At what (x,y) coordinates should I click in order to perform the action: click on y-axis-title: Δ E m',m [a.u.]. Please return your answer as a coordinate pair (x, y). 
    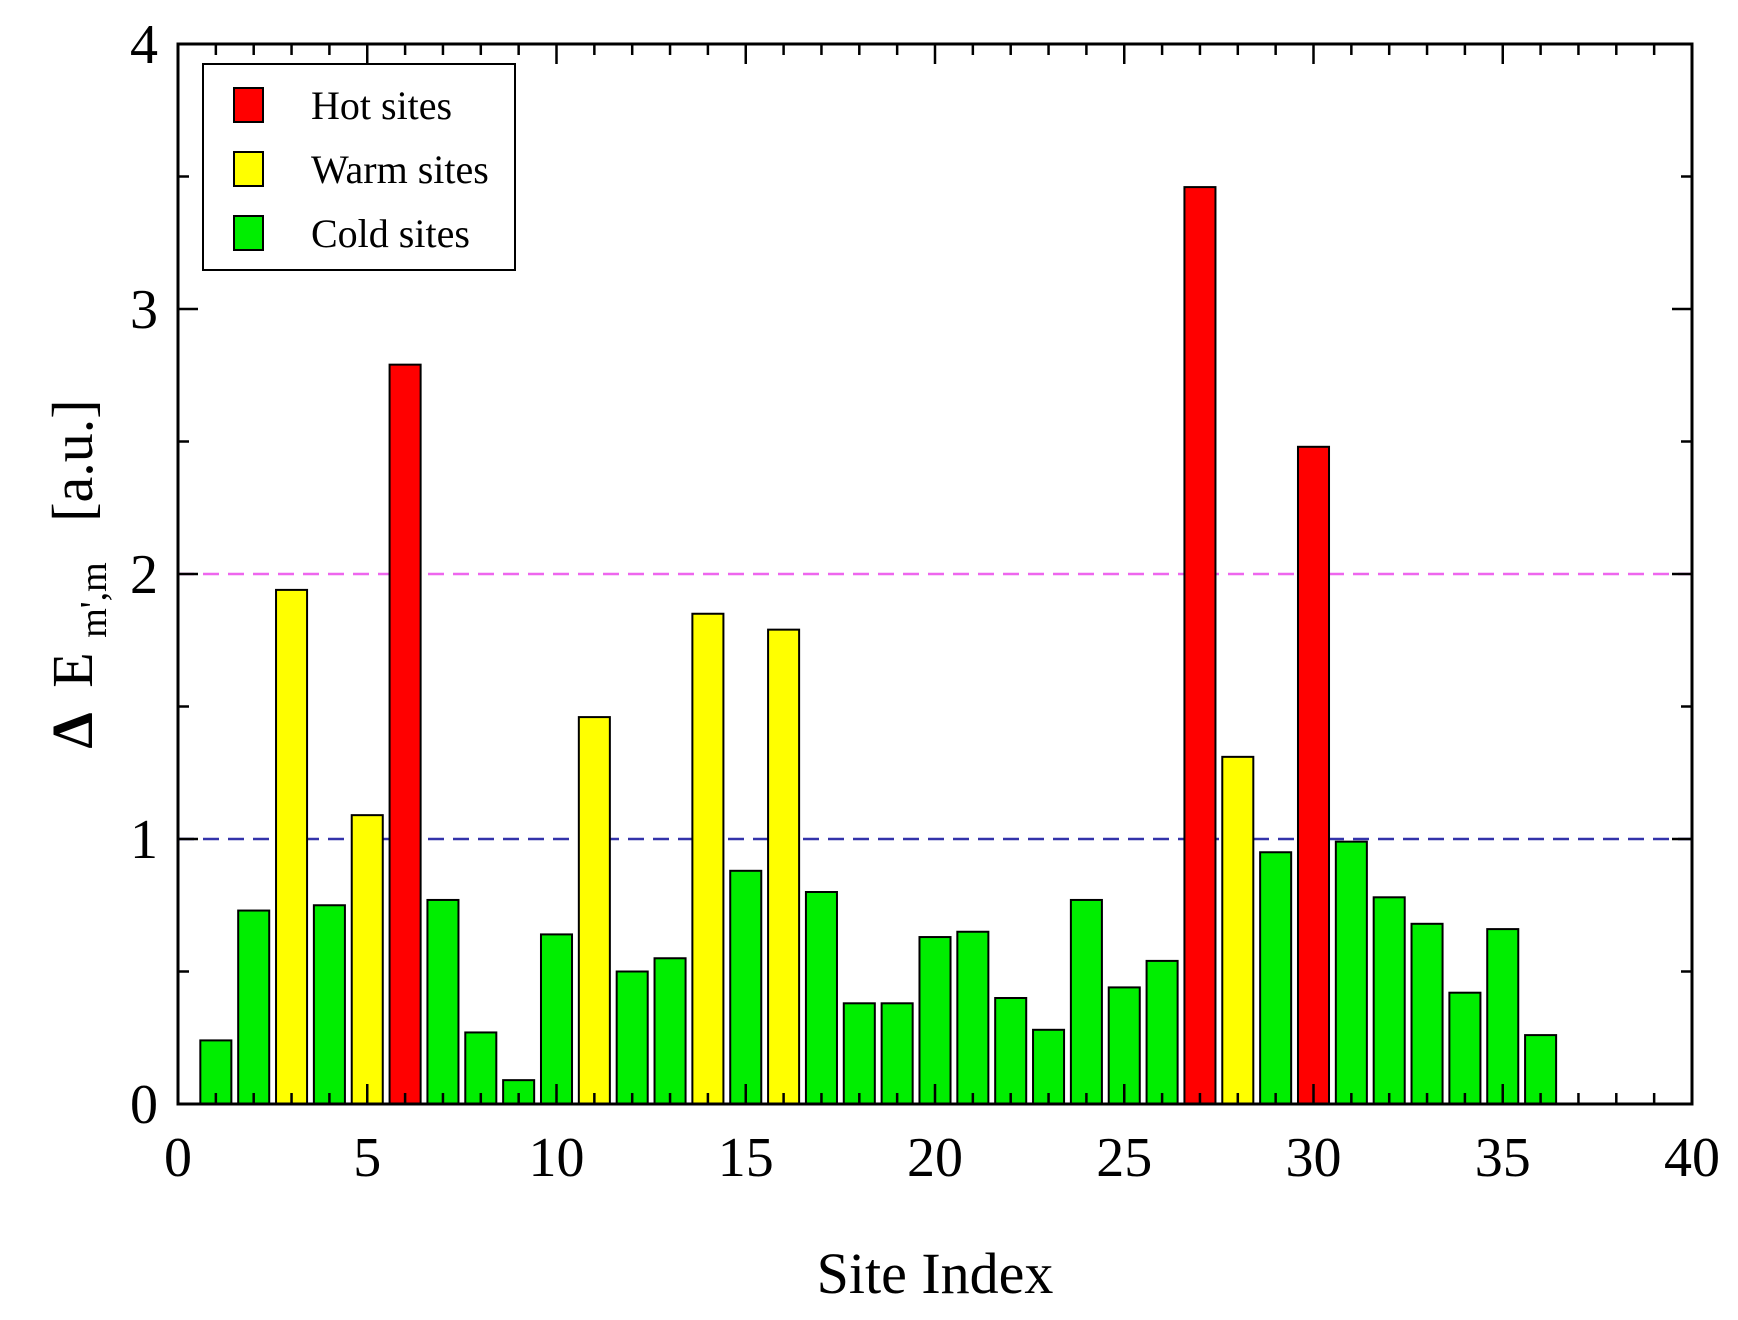
    Looking at the image, I should click on (79, 573).